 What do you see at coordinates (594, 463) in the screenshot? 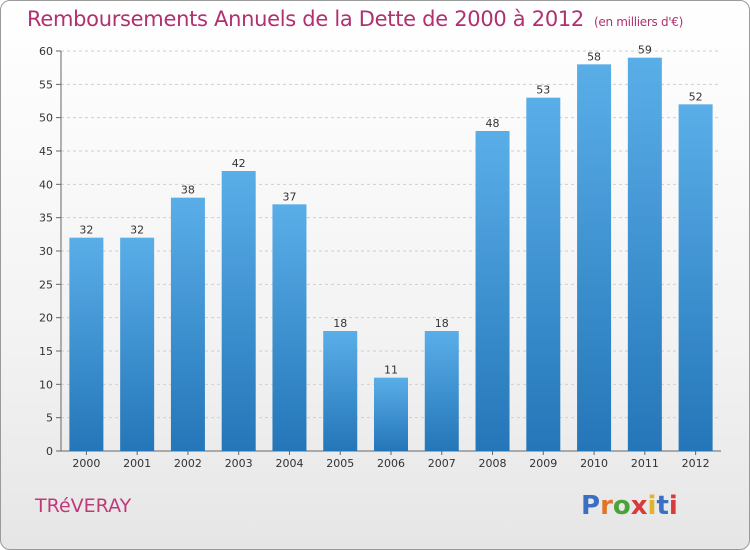
I see `x-tick-label-2010: 2010` at bounding box center [594, 463].